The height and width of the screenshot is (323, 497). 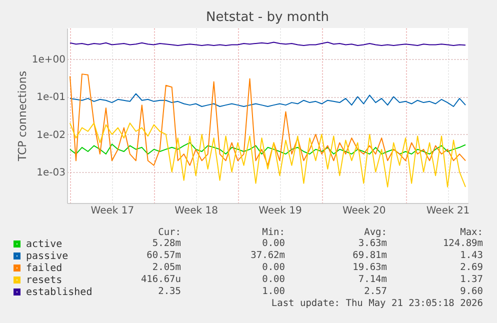 What do you see at coordinates (59, 292) in the screenshot?
I see `legend-label: established` at bounding box center [59, 292].